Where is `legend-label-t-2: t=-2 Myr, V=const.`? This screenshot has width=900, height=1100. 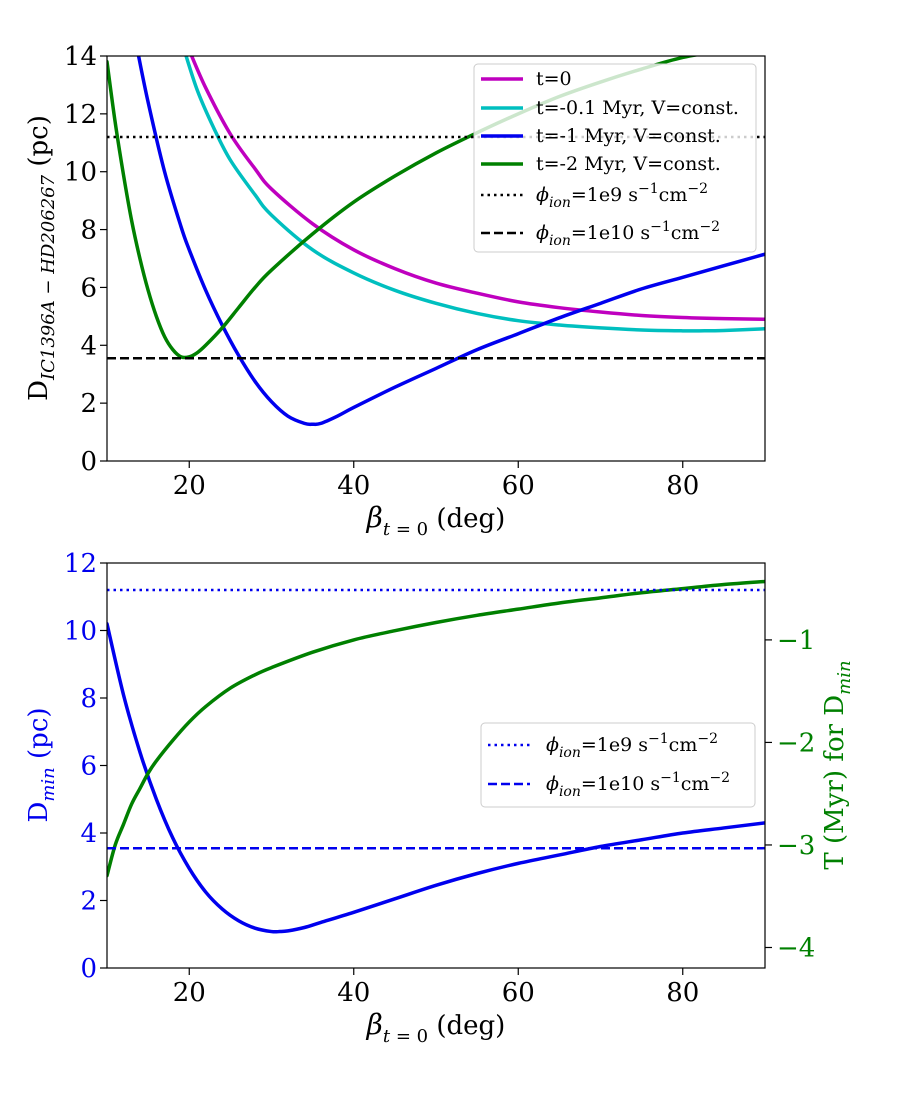
legend-label-t-2: t=-2 Myr, V=const. is located at coordinates (628, 164).